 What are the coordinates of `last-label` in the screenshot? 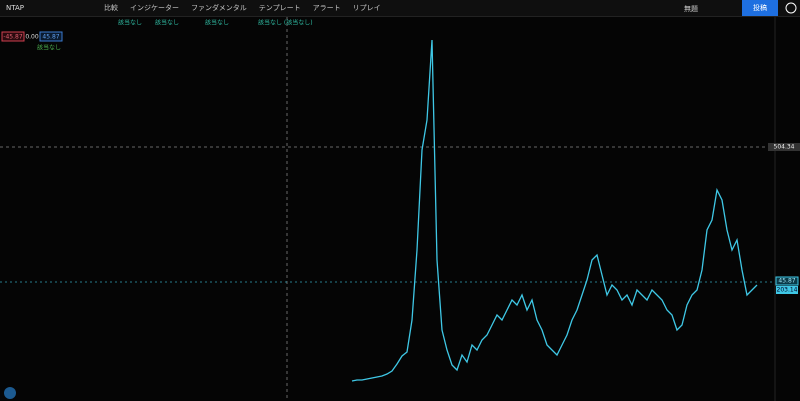 It's located at (787, 281).